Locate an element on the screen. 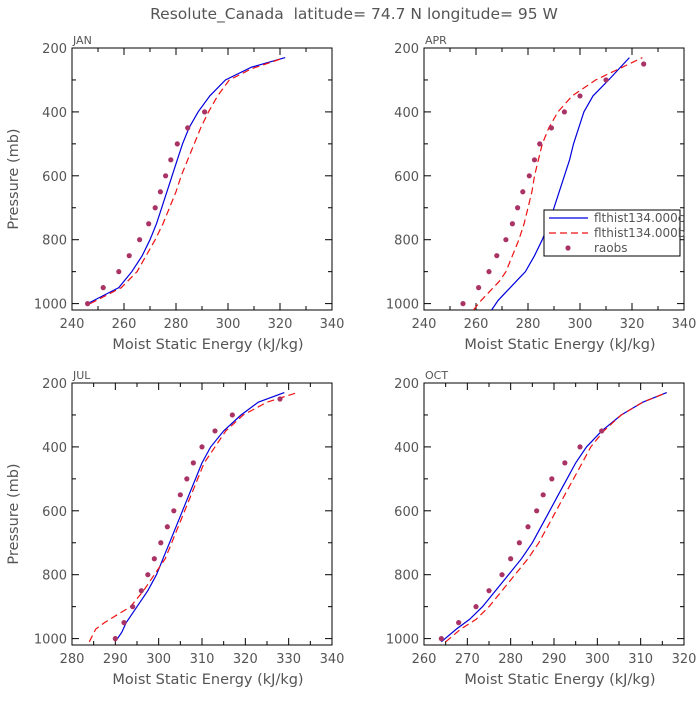 The width and height of the screenshot is (700, 704). x-tick-label: 330 is located at coordinates (288, 659).